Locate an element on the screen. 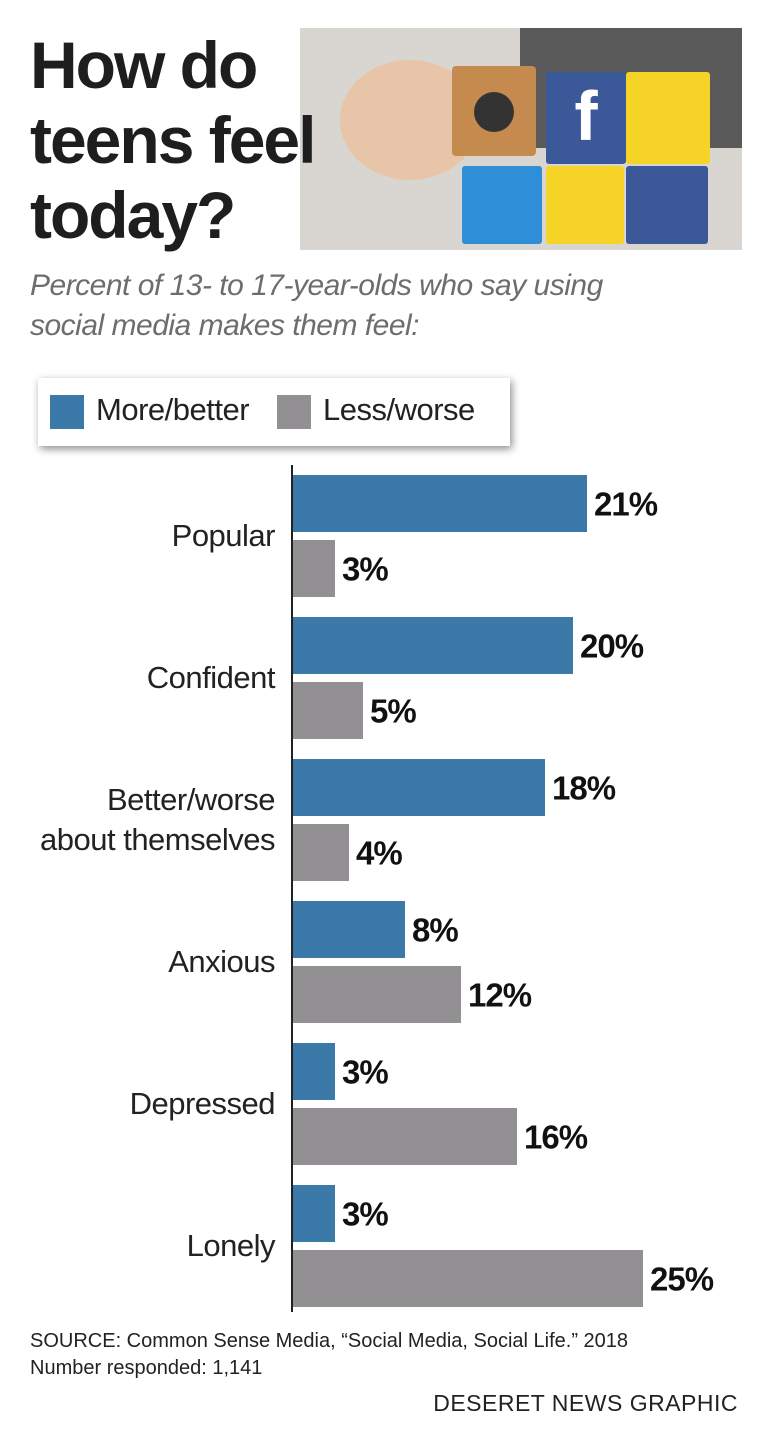  legend-label: More/better is located at coordinates (173, 409).